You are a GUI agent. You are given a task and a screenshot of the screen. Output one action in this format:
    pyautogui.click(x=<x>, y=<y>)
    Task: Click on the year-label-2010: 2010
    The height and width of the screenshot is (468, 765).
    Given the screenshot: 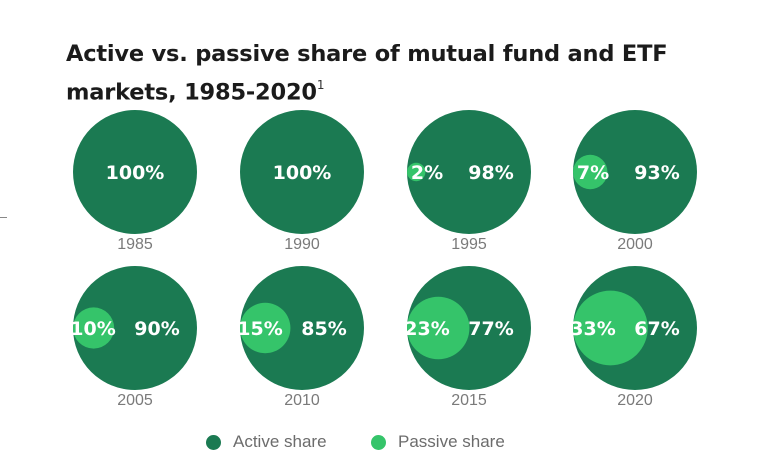 What is the action you would take?
    pyautogui.click(x=302, y=400)
    